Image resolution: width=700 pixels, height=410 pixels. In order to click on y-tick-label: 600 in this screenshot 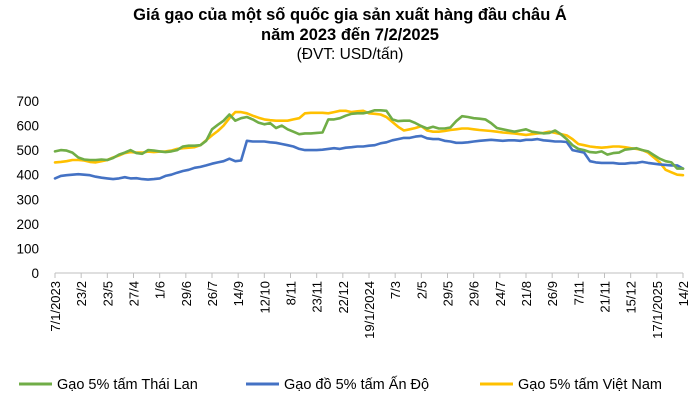, I will do `click(27, 126)`.